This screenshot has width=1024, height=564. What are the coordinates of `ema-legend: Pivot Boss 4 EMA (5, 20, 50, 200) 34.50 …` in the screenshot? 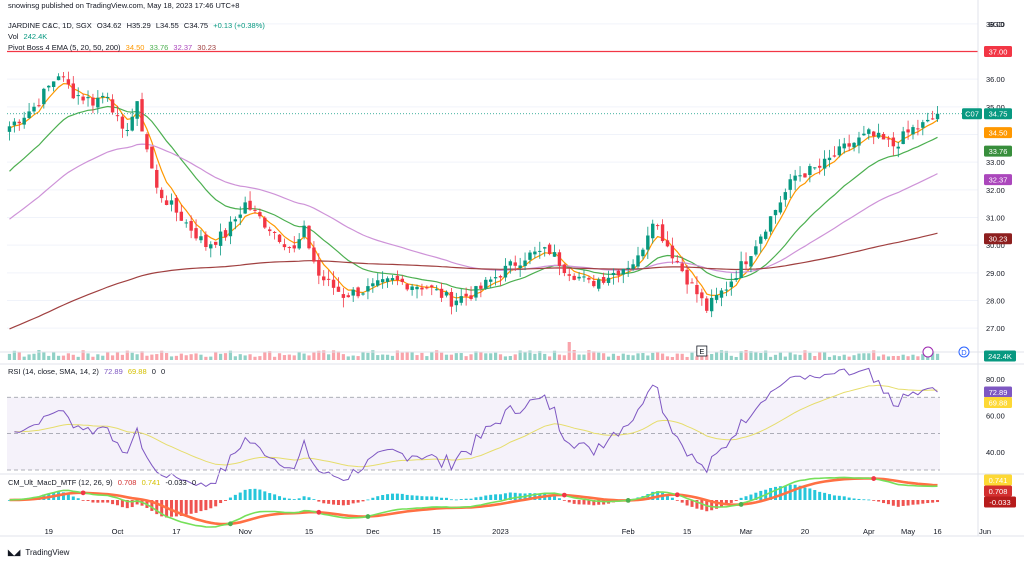 It's located at (113, 48).